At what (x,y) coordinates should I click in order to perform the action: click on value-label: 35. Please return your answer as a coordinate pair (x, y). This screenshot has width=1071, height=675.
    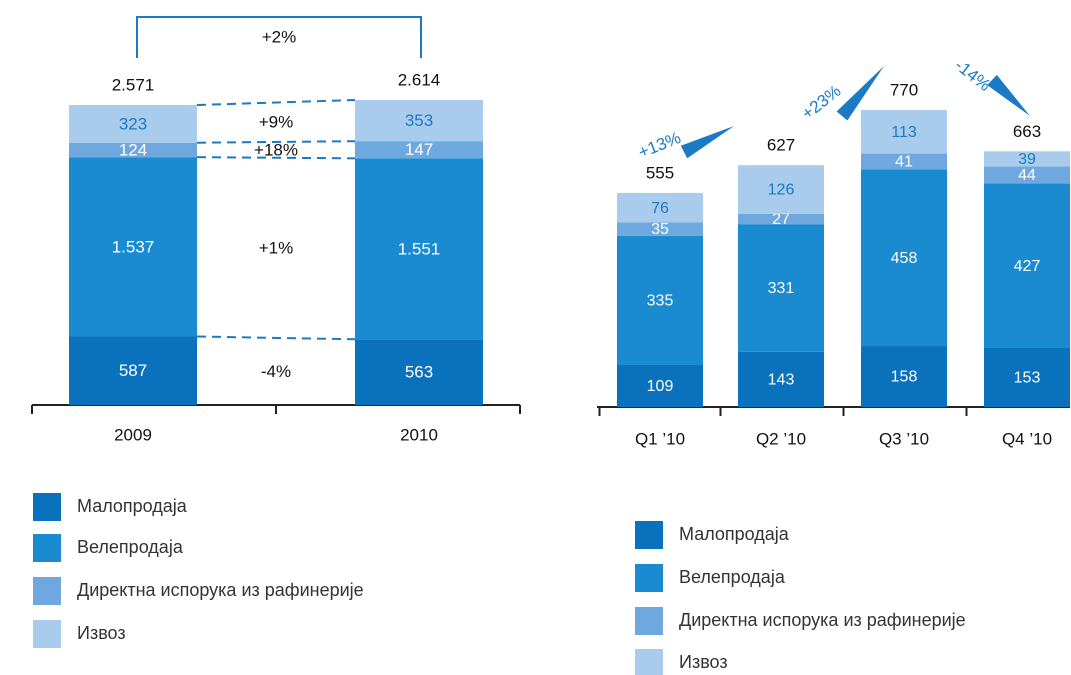
    Looking at the image, I should click on (660, 229).